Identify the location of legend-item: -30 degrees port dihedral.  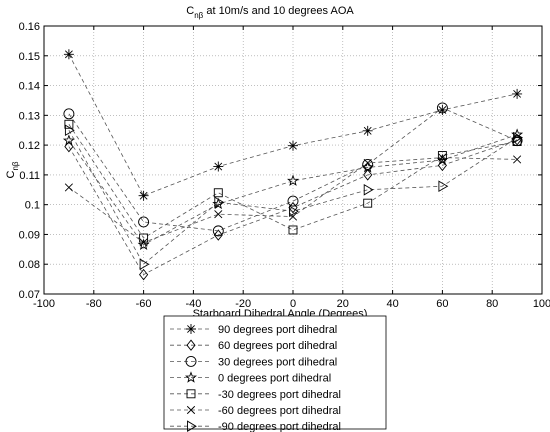
(255, 395).